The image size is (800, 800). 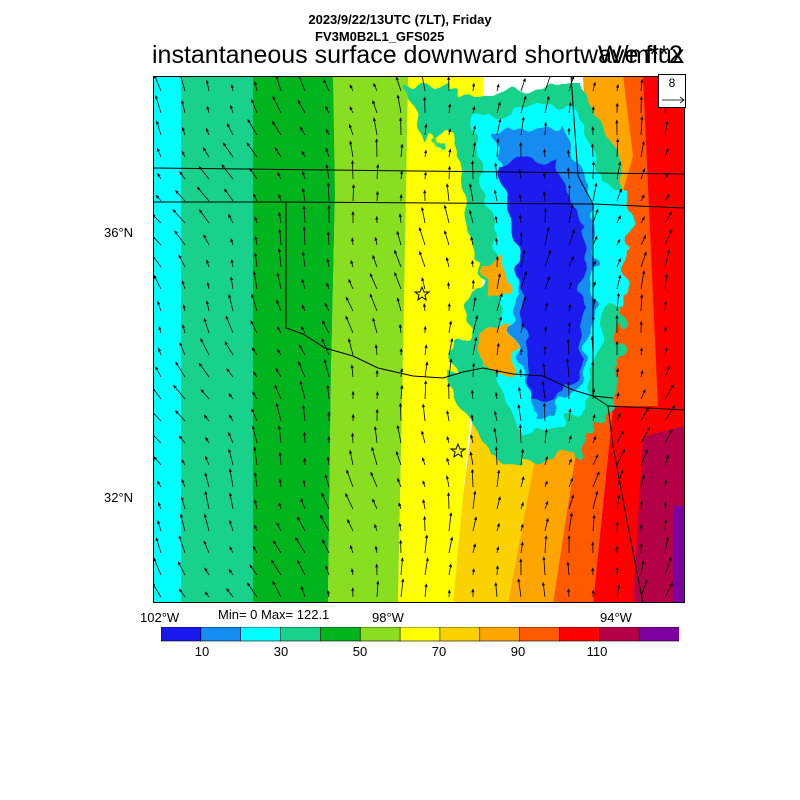 What do you see at coordinates (119, 497) in the screenshot?
I see `lat-label-32n: 32°N` at bounding box center [119, 497].